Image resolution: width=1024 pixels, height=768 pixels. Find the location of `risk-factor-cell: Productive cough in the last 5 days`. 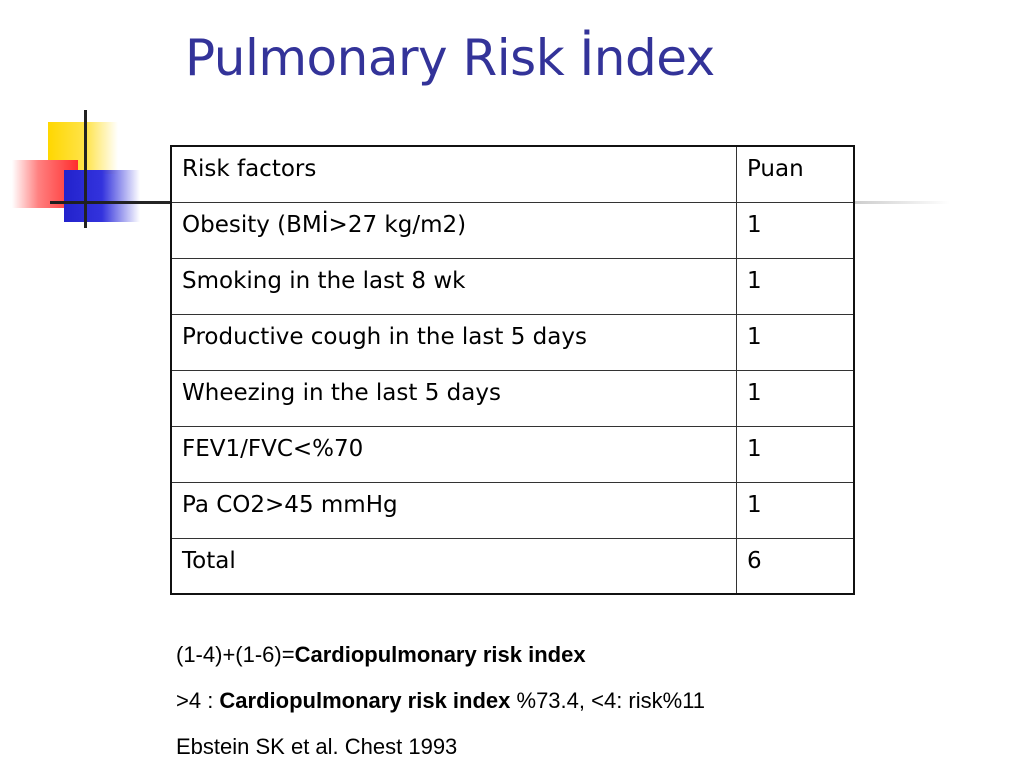

risk-factor-cell: Productive cough in the last 5 days is located at coordinates (453, 342).